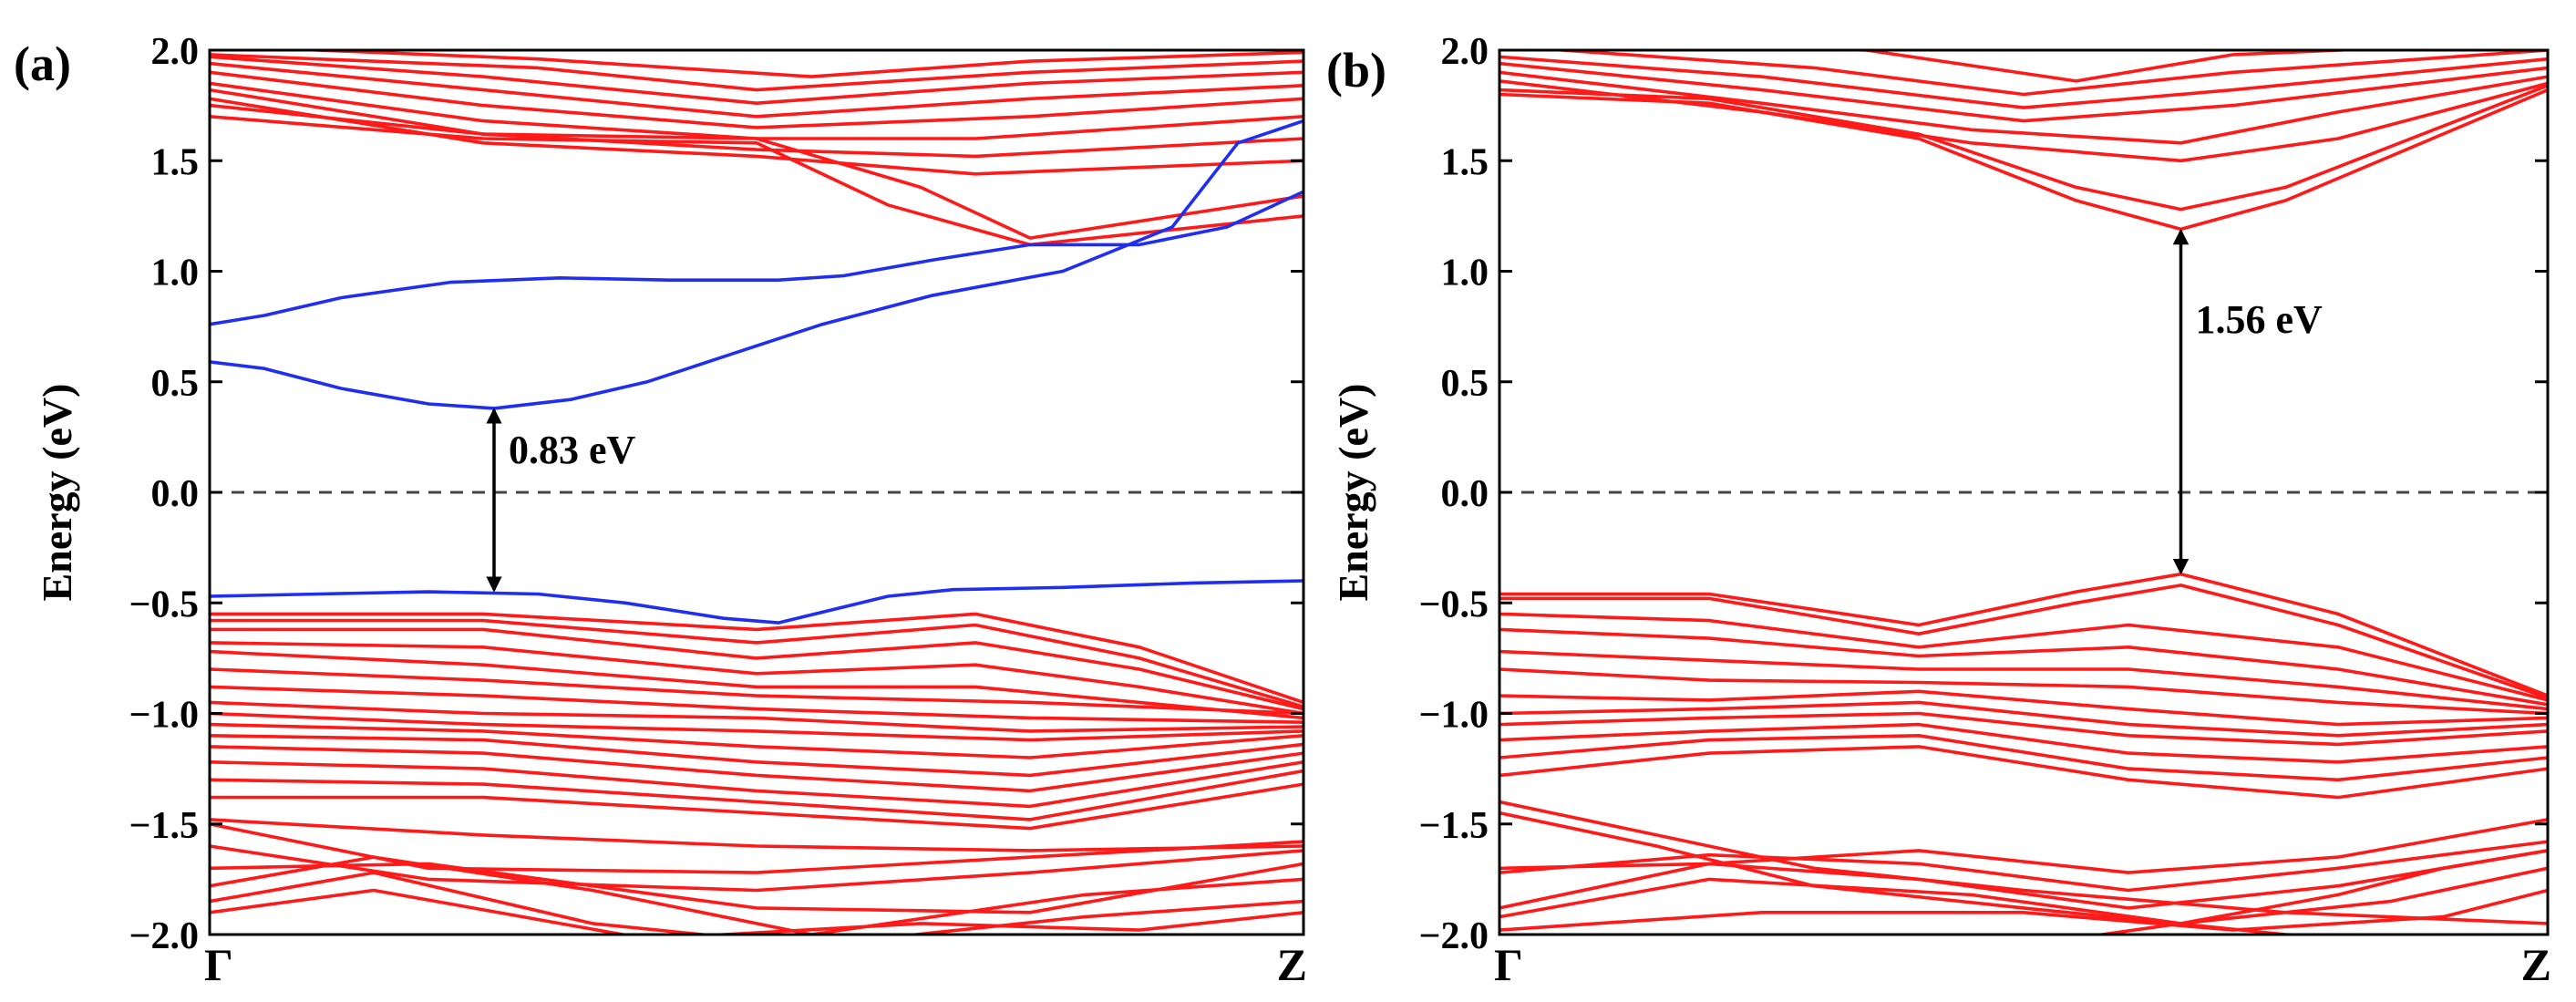  Describe the element at coordinates (42, 63) in the screenshot. I see `panel-a-label: (a)` at that location.